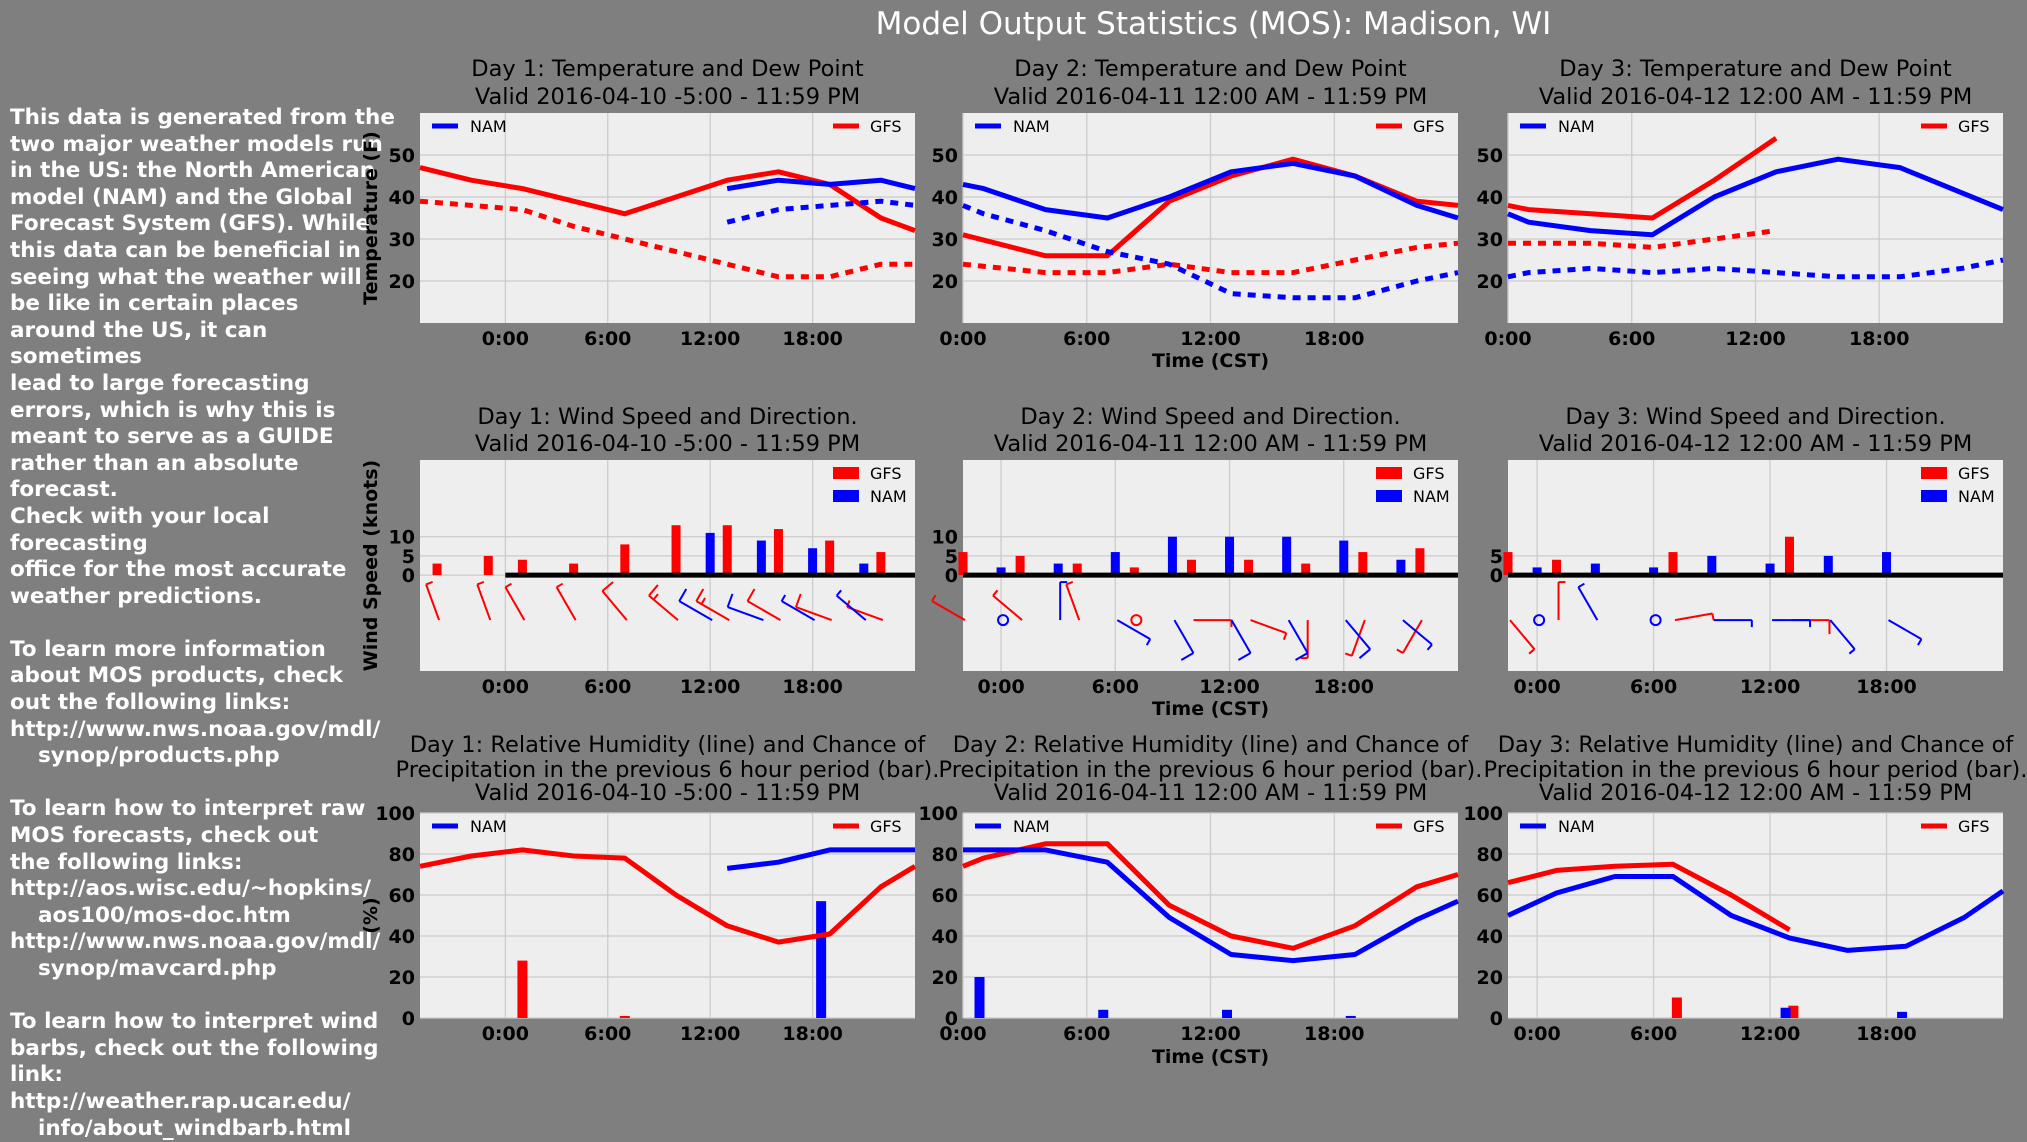  What do you see at coordinates (126, 862) in the screenshot?
I see `sidebar-text-line: the following links:` at bounding box center [126, 862].